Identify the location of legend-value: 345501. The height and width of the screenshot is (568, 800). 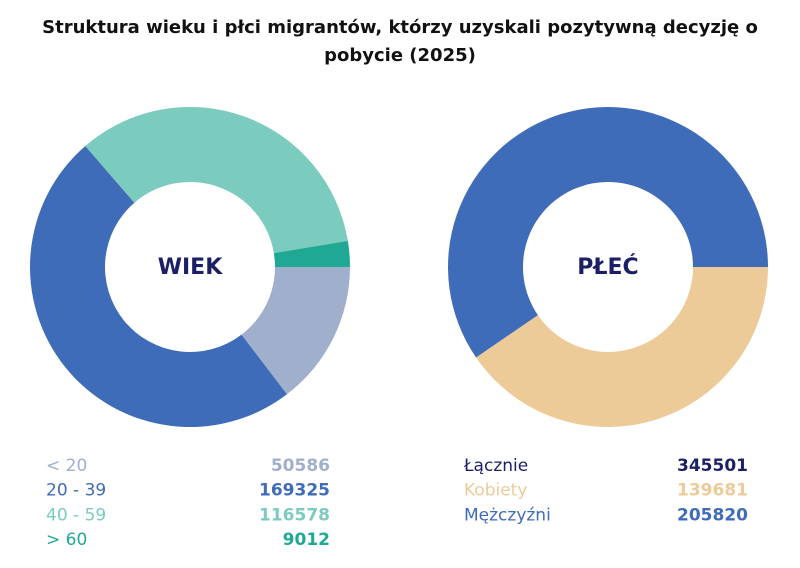
(712, 466).